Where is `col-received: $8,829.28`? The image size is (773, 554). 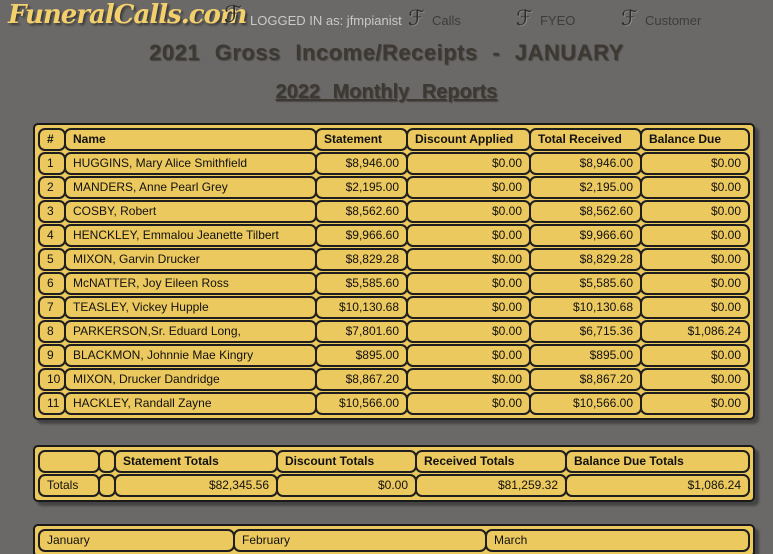 col-received: $8,829.28 is located at coordinates (585, 259).